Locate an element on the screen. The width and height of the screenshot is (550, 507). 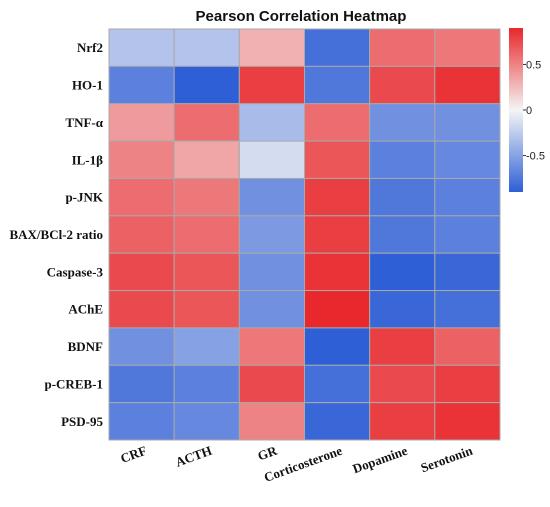
row-label: HO-1 is located at coordinates (87, 85).